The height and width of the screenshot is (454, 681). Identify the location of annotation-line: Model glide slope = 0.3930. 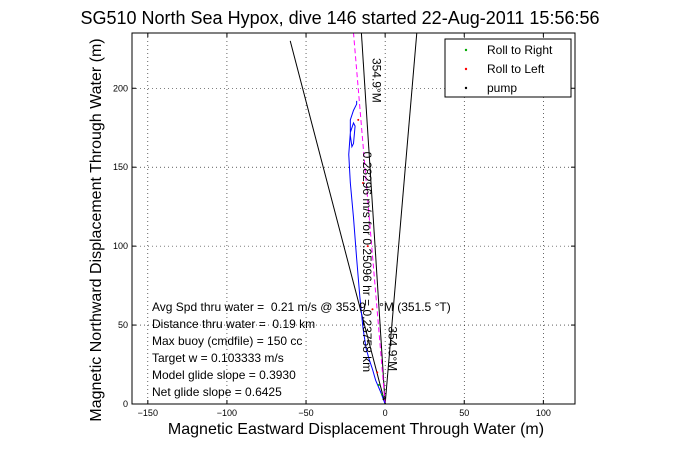
(224, 375).